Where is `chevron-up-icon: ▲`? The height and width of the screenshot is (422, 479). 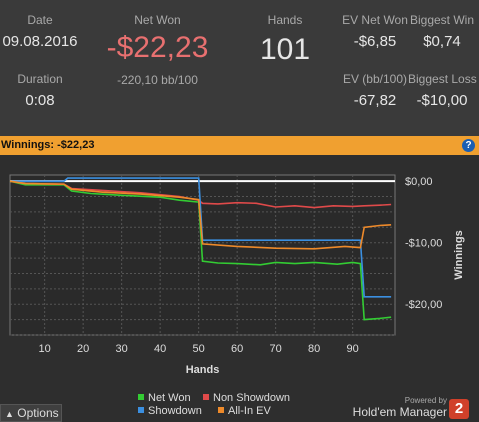 chevron-up-icon: ▲ is located at coordinates (9, 414).